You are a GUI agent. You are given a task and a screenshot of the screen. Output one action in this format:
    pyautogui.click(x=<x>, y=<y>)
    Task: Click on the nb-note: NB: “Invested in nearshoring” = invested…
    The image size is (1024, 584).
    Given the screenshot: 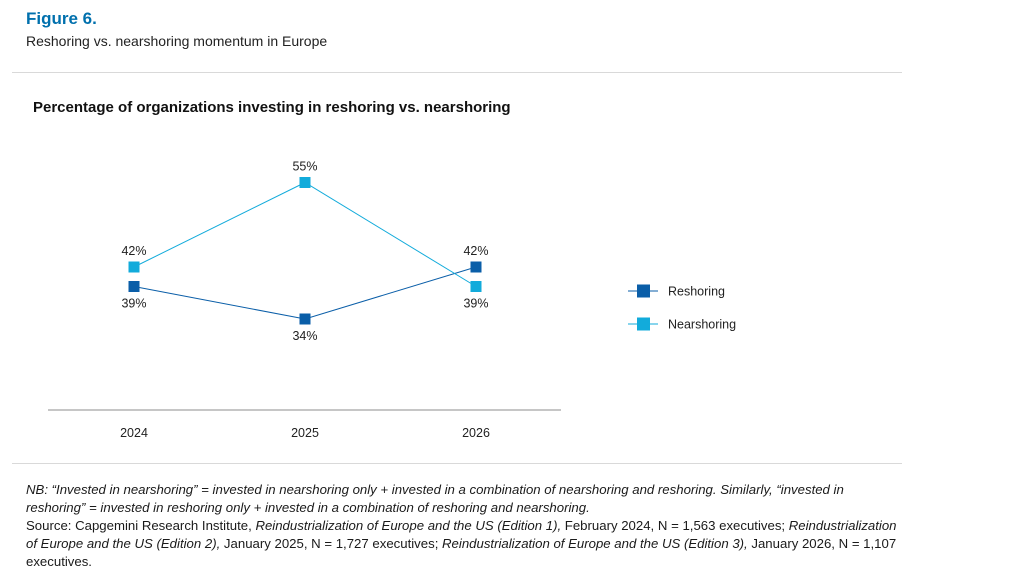 What is the action you would take?
    pyautogui.click(x=435, y=498)
    